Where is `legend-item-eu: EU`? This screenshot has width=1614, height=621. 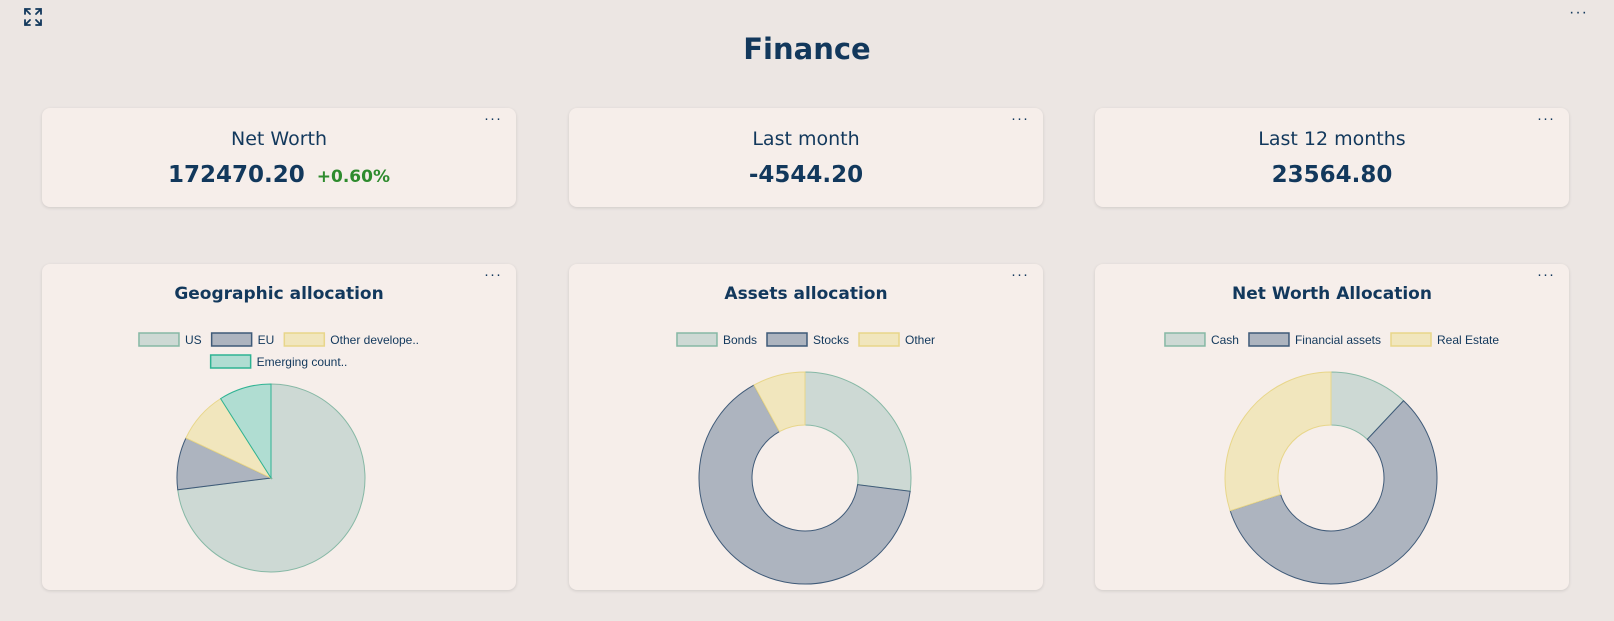
legend-item-eu: EU is located at coordinates (242, 339).